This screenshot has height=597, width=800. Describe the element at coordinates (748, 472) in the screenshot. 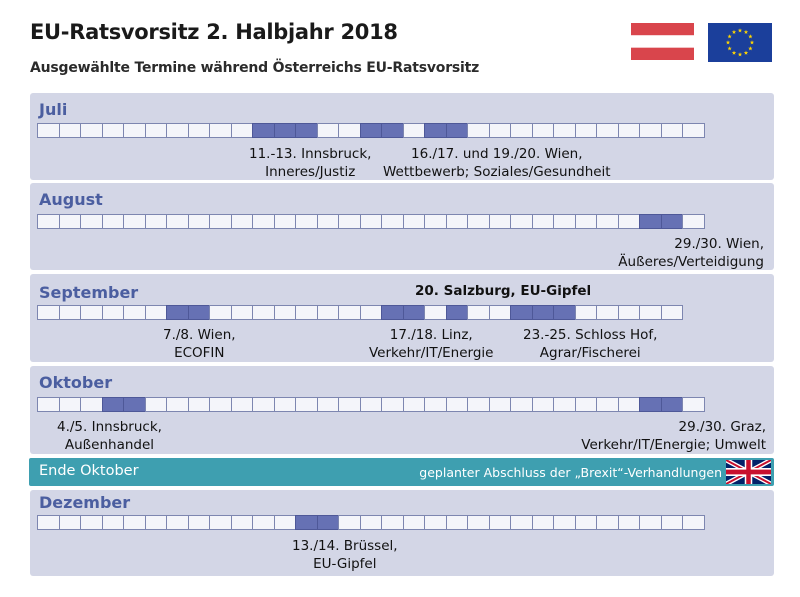

I see `uk-flag-icon` at that location.